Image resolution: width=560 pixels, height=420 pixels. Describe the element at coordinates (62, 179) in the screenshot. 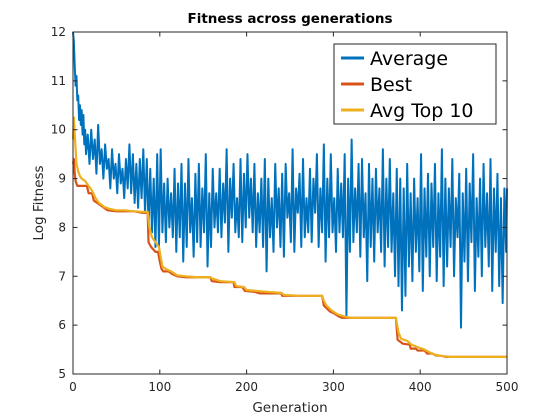

I see `y-tick-label: 9` at that location.